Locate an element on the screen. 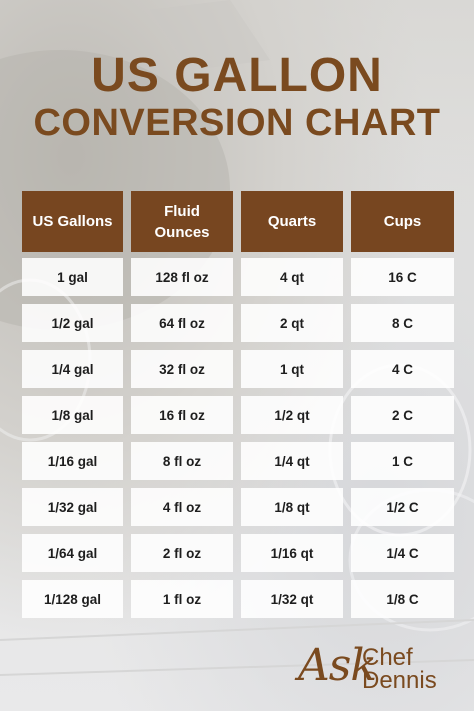 This screenshot has width=474, height=711. cell-fluid-ounces: 32 fl oz is located at coordinates (182, 369).